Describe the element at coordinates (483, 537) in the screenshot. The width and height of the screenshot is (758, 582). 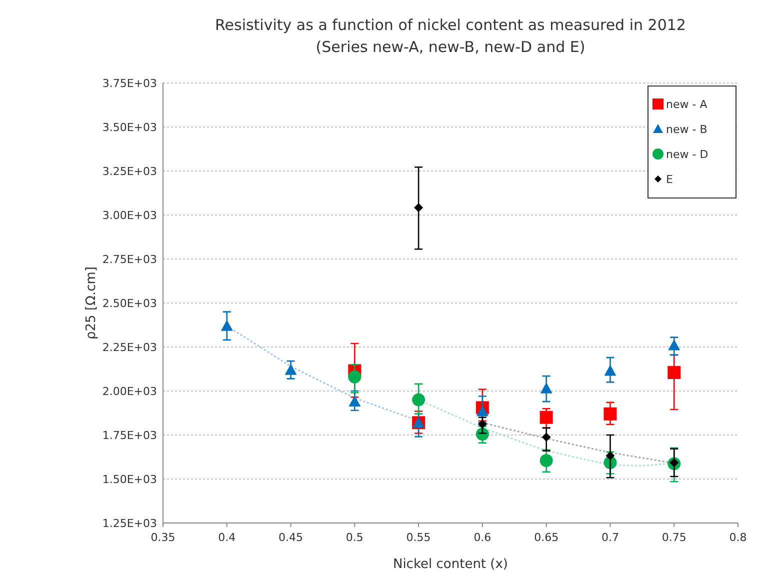
I see `x-tick-label: 0.6` at that location.